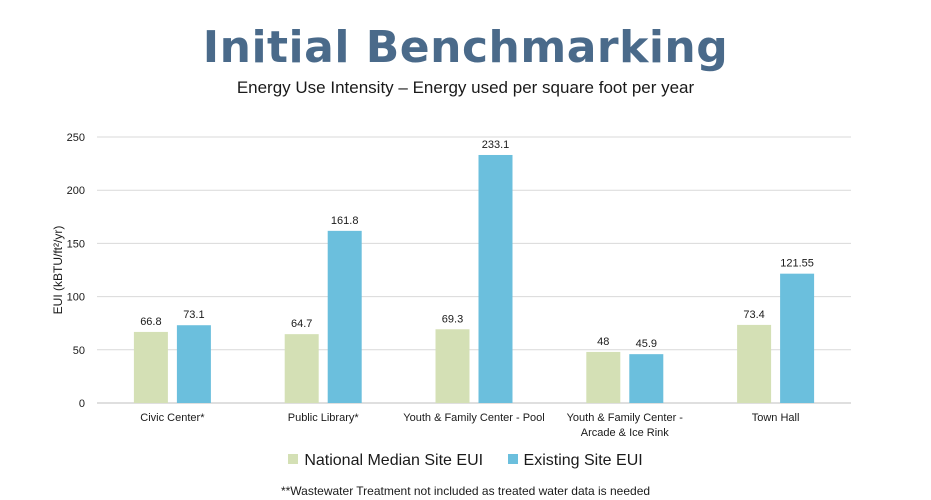 The image size is (931, 500). Describe the element at coordinates (512, 459) in the screenshot. I see `legend-swatch-existing-site` at that location.